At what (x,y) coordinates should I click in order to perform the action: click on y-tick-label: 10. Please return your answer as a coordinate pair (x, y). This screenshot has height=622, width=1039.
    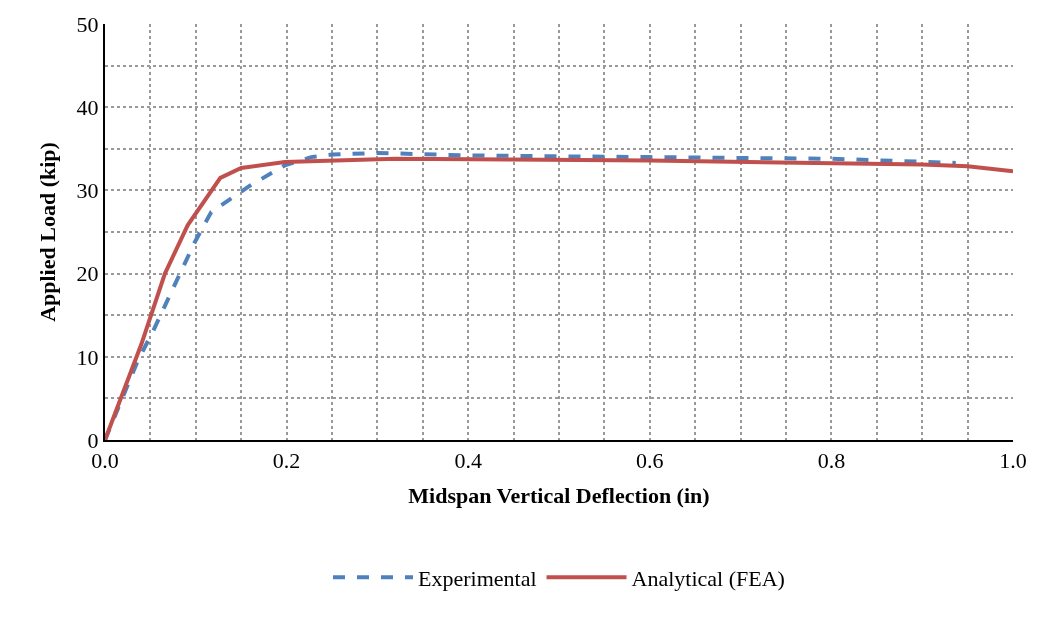
    Looking at the image, I should click on (87, 357).